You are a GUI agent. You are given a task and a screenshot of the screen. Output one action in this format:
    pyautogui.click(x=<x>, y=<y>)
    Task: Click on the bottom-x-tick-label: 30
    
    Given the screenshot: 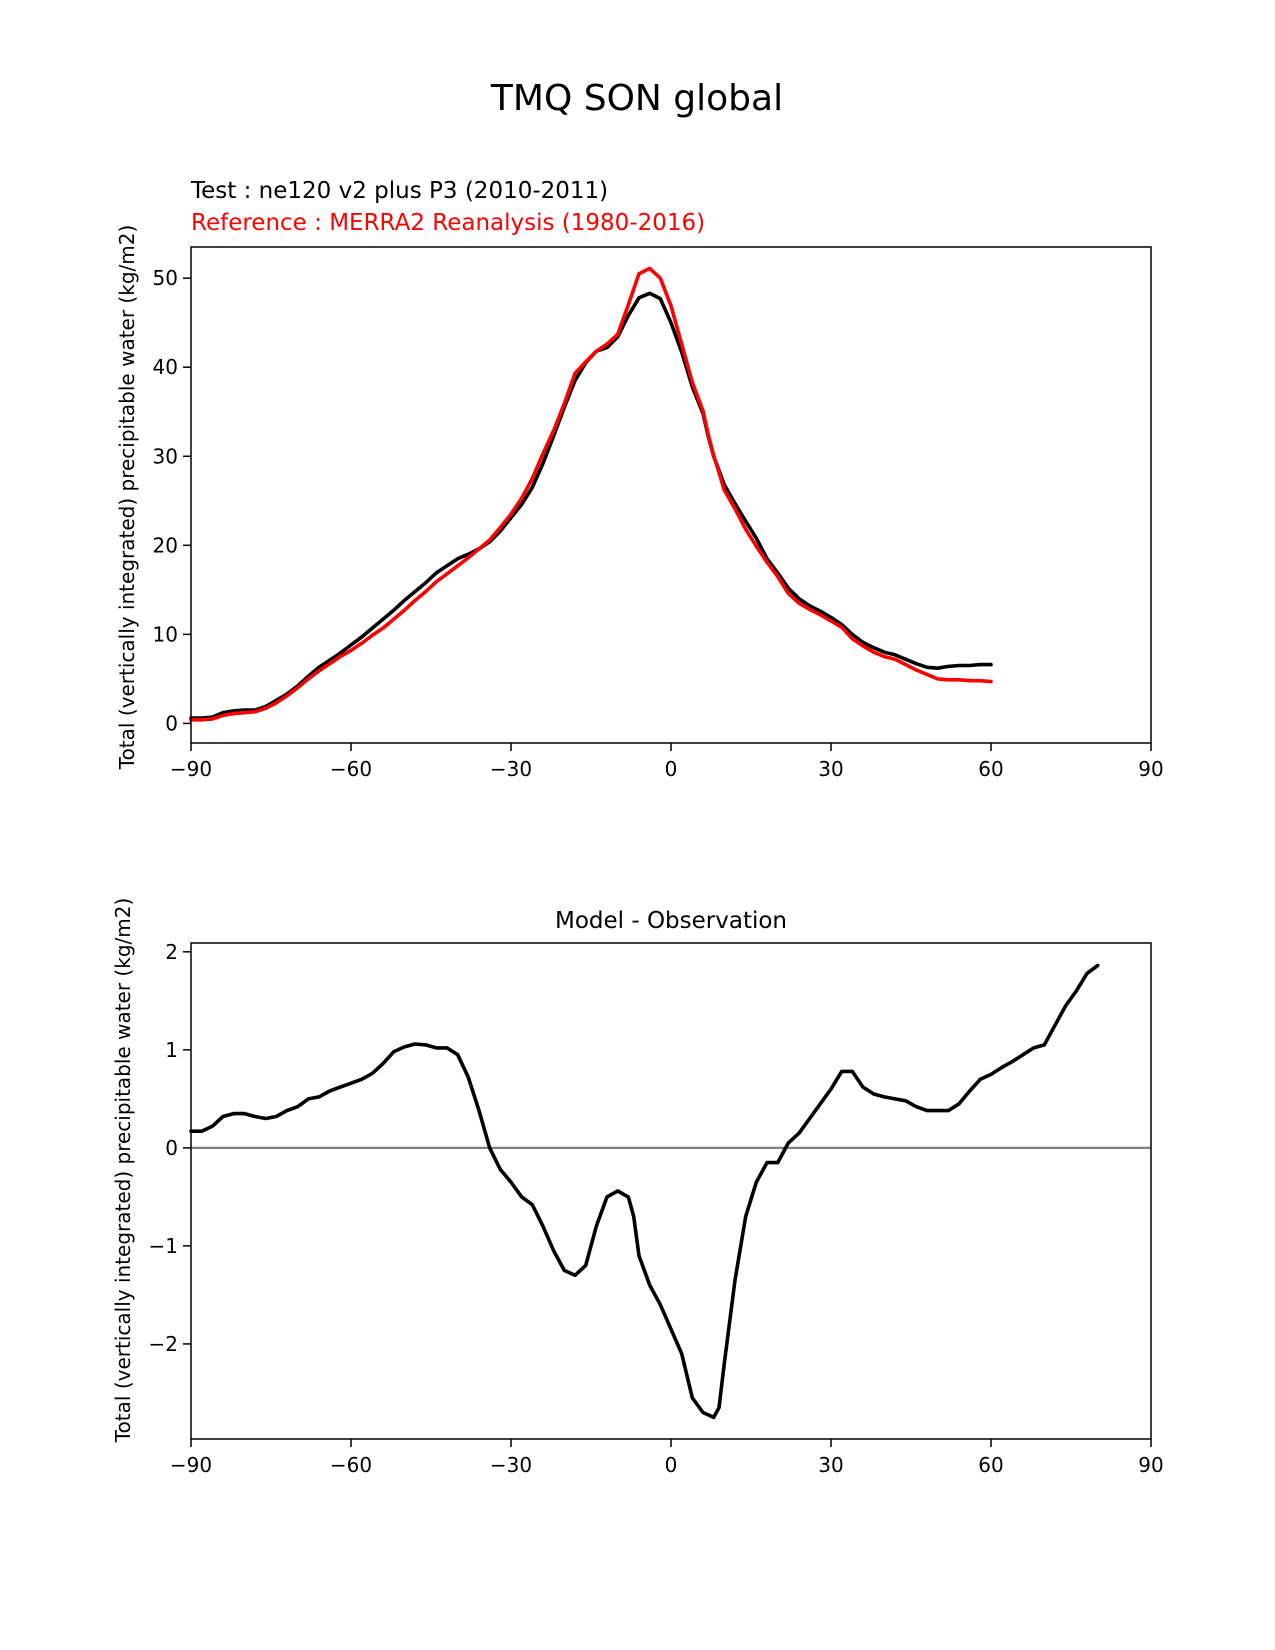 What is the action you would take?
    pyautogui.click(x=830, y=1465)
    